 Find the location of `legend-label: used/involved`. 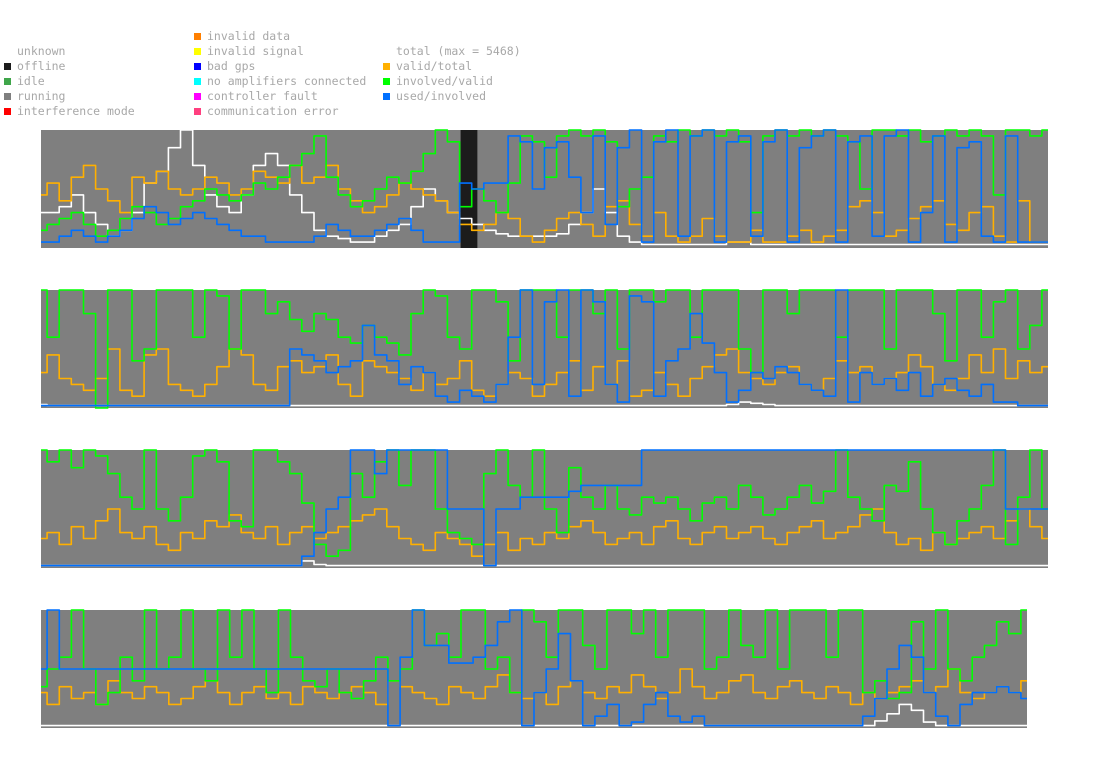

legend-label: used/involved is located at coordinates (441, 96).